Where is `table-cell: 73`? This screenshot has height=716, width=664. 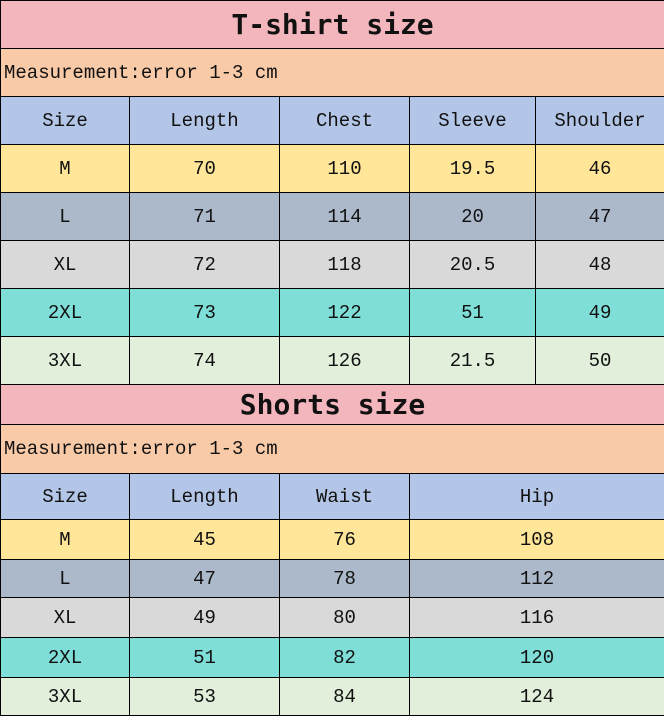
table-cell: 73 is located at coordinates (205, 313).